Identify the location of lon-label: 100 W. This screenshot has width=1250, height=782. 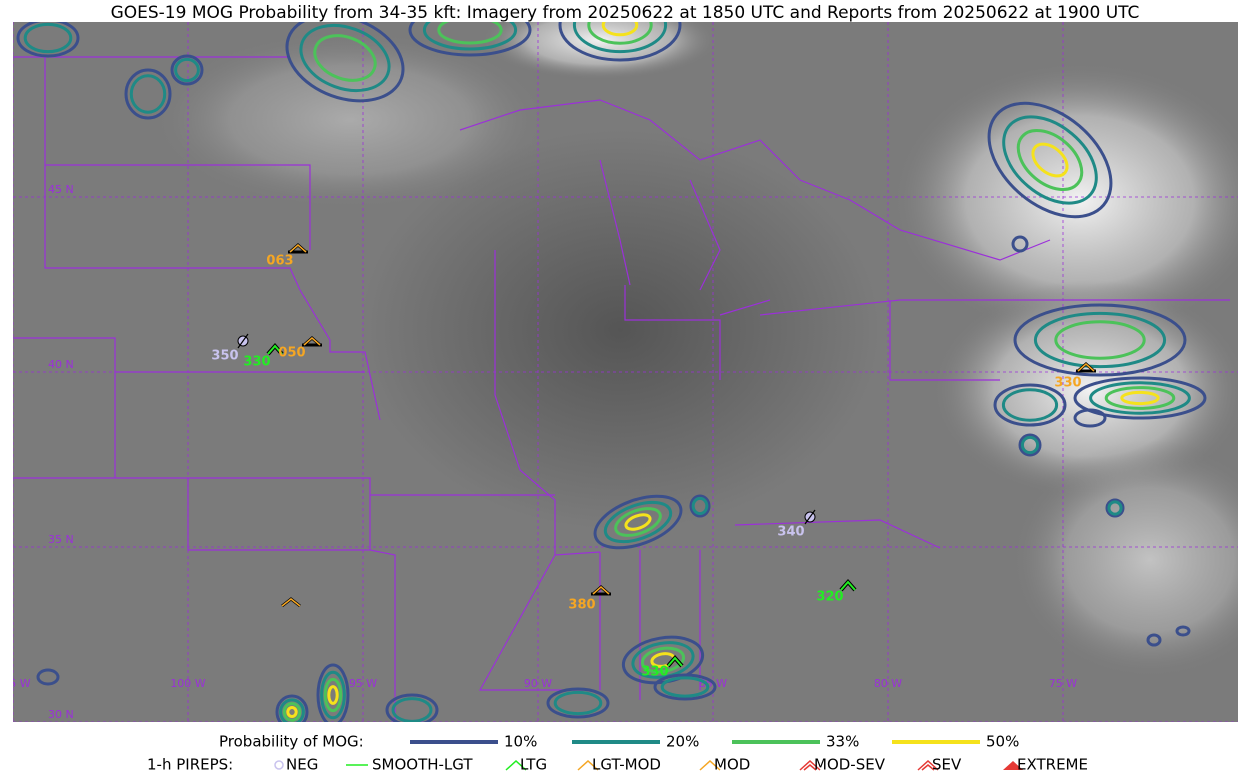
(187, 683).